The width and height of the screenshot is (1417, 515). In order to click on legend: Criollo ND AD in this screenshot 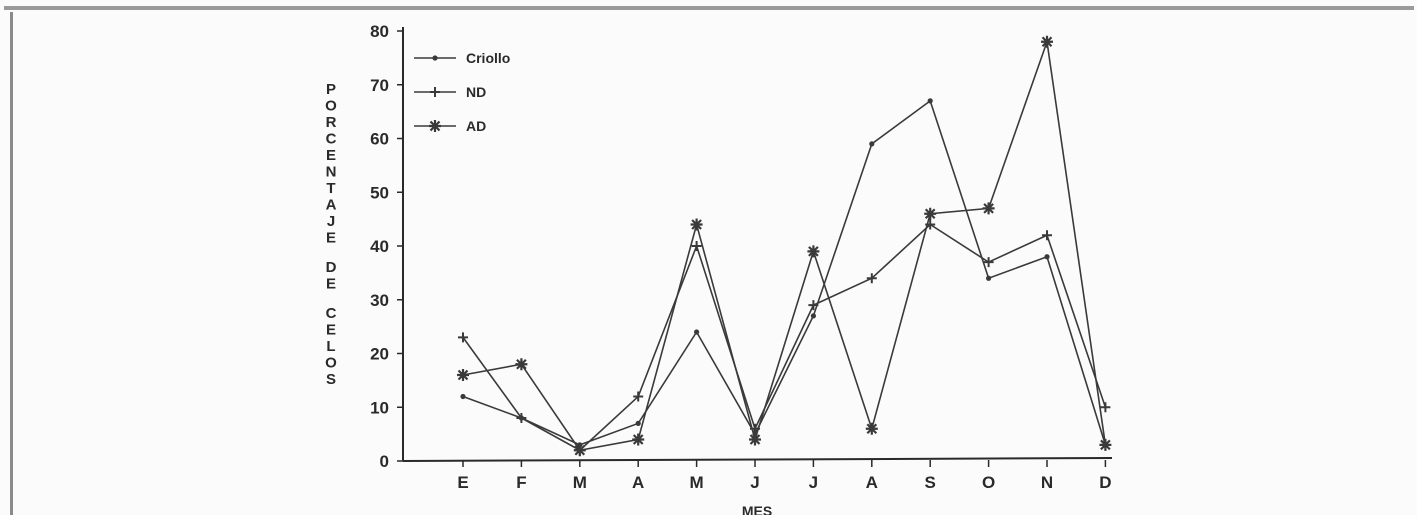, I will do `click(462, 92)`.